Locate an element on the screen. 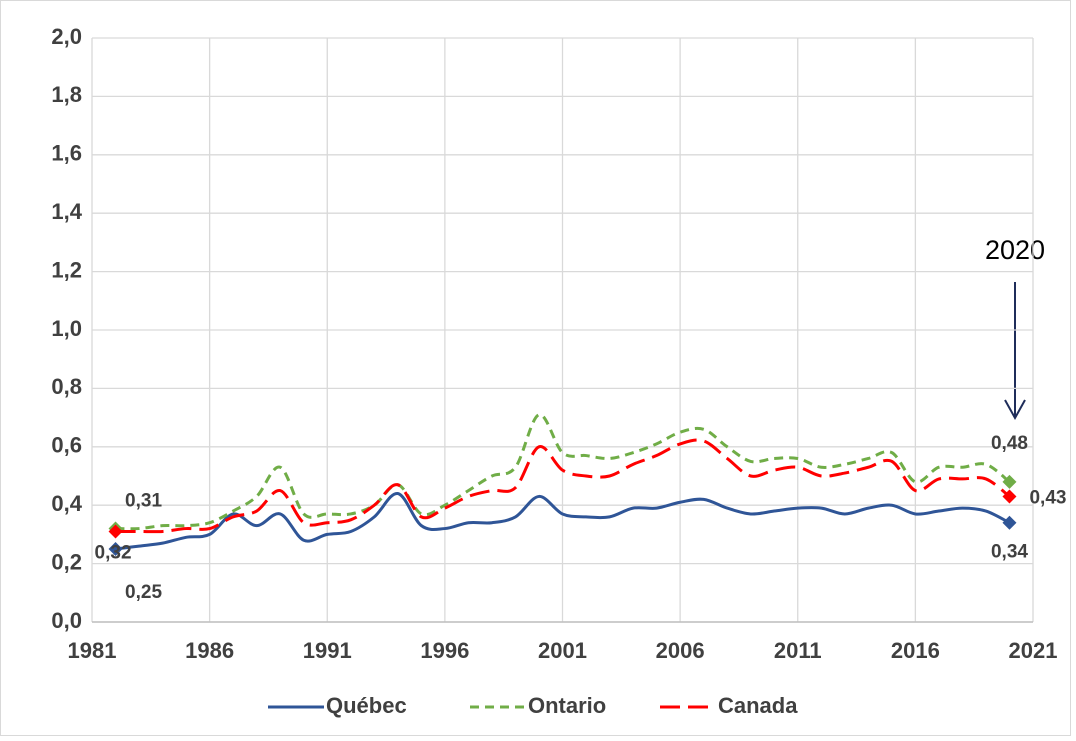  x-tick-label: 2011 is located at coordinates (798, 650).